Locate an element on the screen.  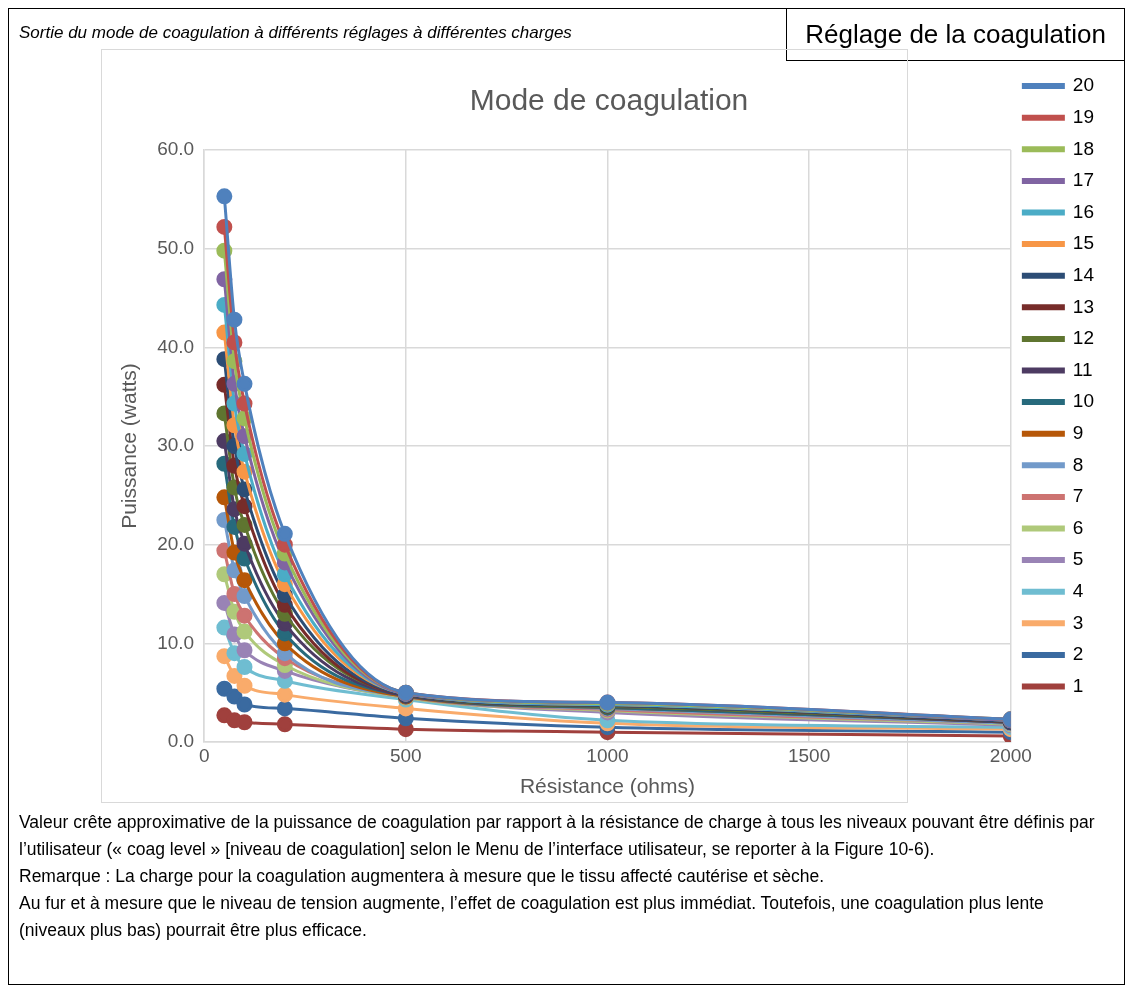
legend-label: 5 is located at coordinates (1078, 559).